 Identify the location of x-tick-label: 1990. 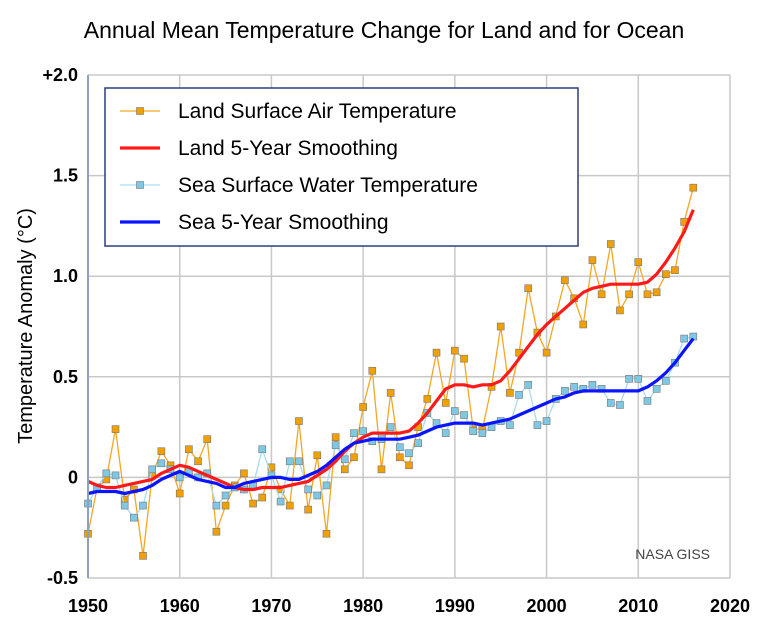
(455, 606).